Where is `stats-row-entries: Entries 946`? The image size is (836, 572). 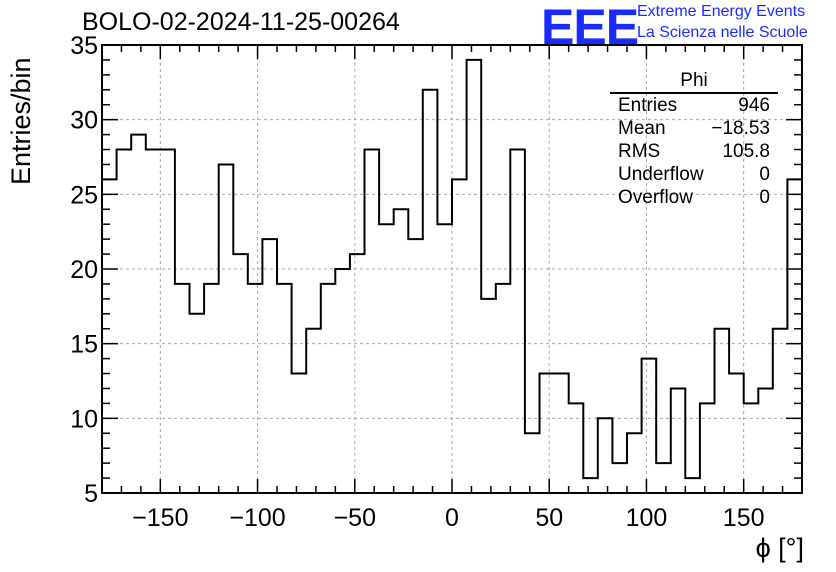
stats-row-entries: Entries 946 is located at coordinates (694, 105).